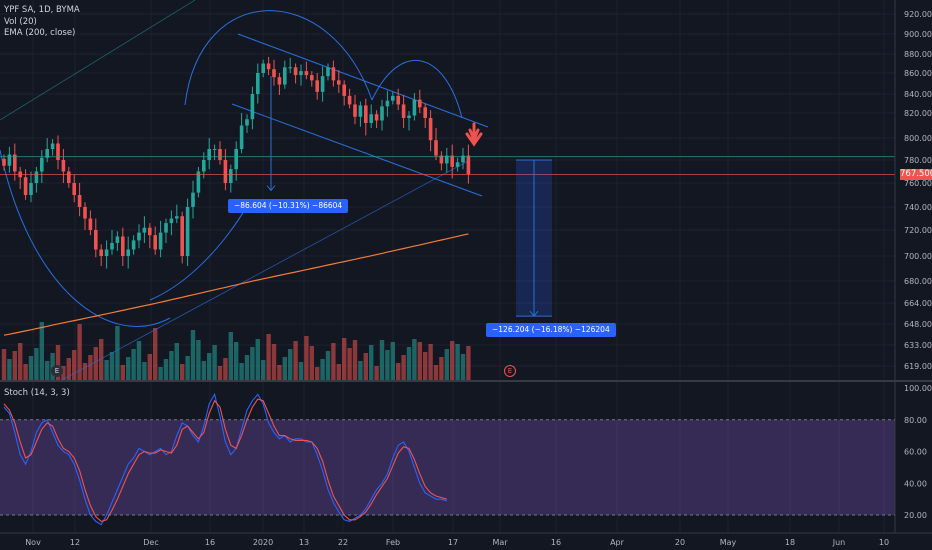  What do you see at coordinates (918, 160) in the screenshot?
I see `price-tick-label: 780.000` at bounding box center [918, 160].